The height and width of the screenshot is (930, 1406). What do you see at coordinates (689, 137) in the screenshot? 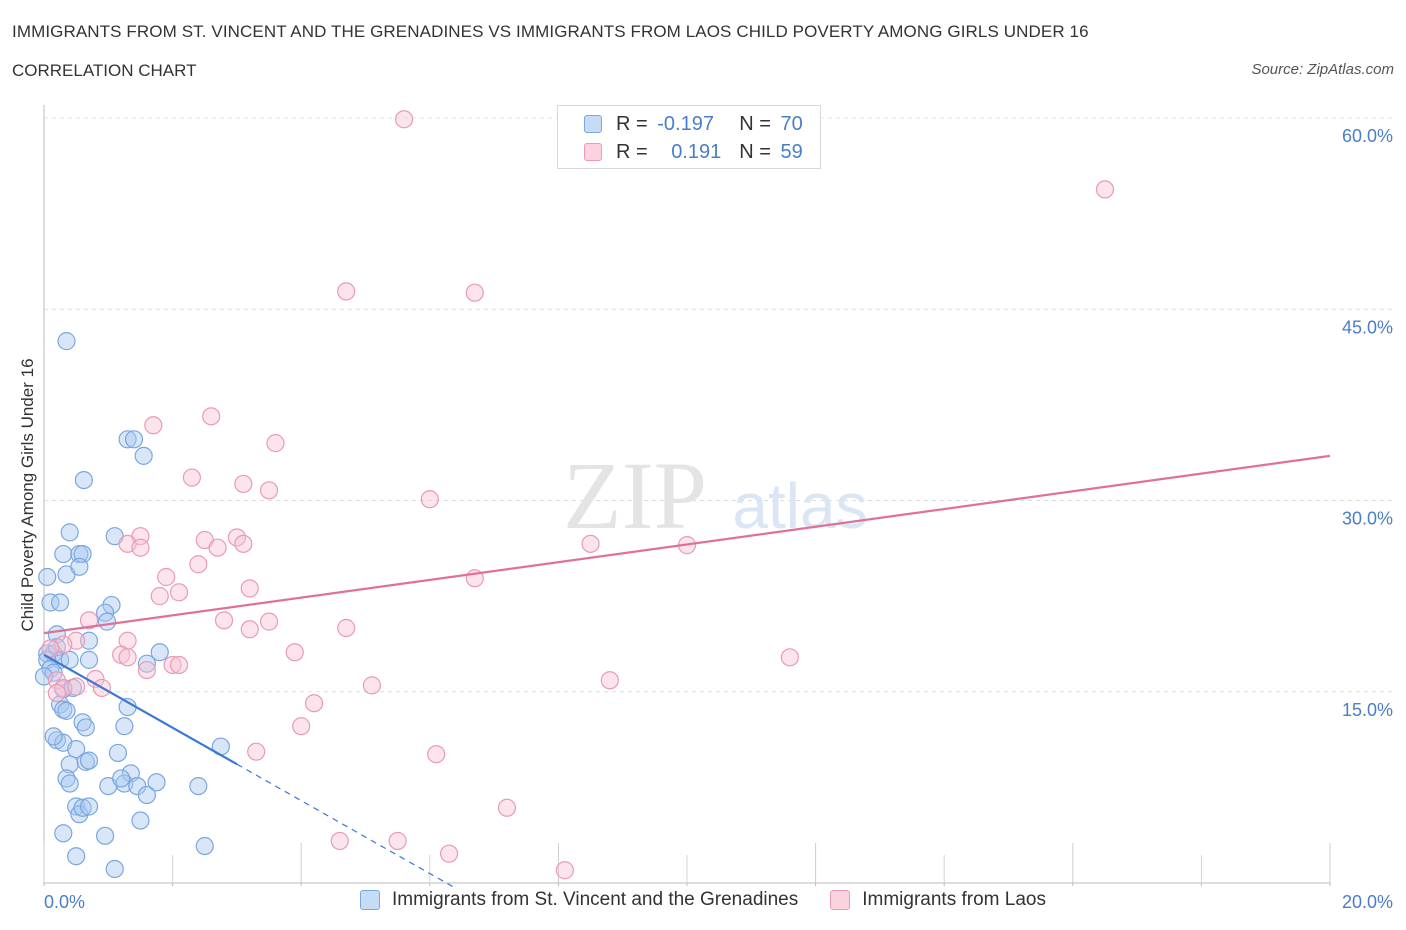
I see `stats-legend: R = -0.197 N = 70 R = 0.191 N = 59` at bounding box center [689, 137].